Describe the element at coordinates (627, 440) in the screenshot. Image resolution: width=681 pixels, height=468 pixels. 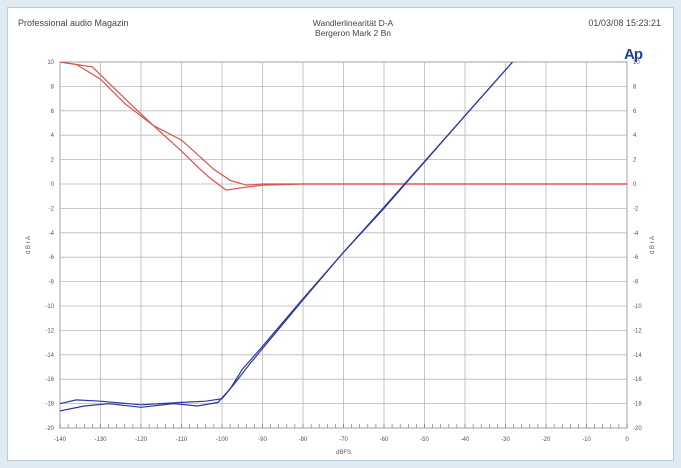
I see `x-tick-label: 0` at that location.